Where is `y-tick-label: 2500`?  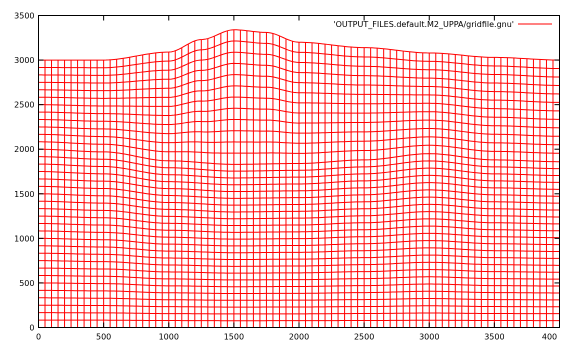 y-tick-label: 2500 is located at coordinates (24, 105).